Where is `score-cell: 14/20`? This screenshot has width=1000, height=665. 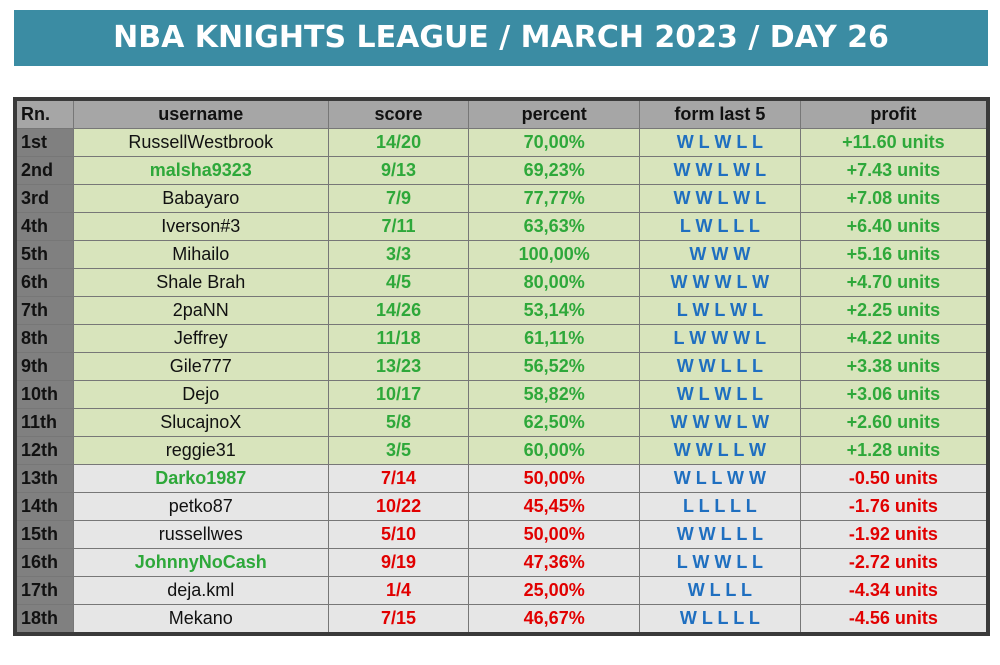
score-cell: 14/20 is located at coordinates (398, 142).